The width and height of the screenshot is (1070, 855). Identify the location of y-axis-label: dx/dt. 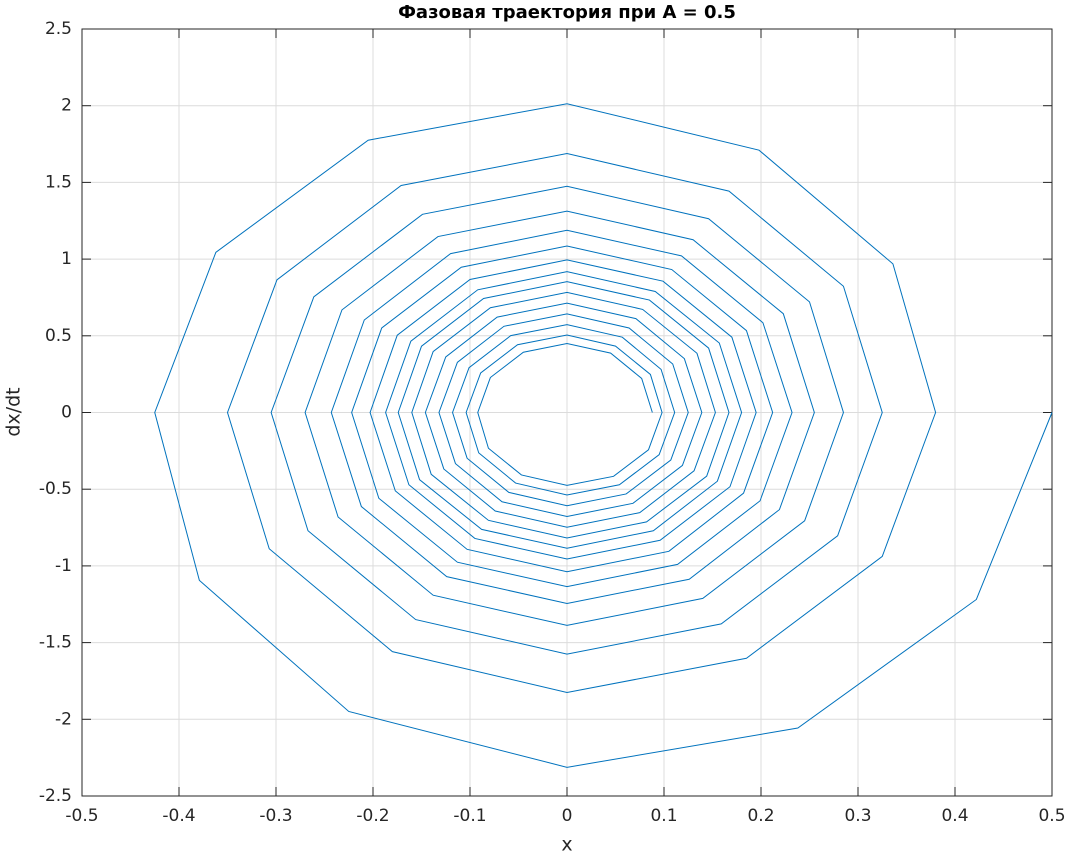
(14, 411).